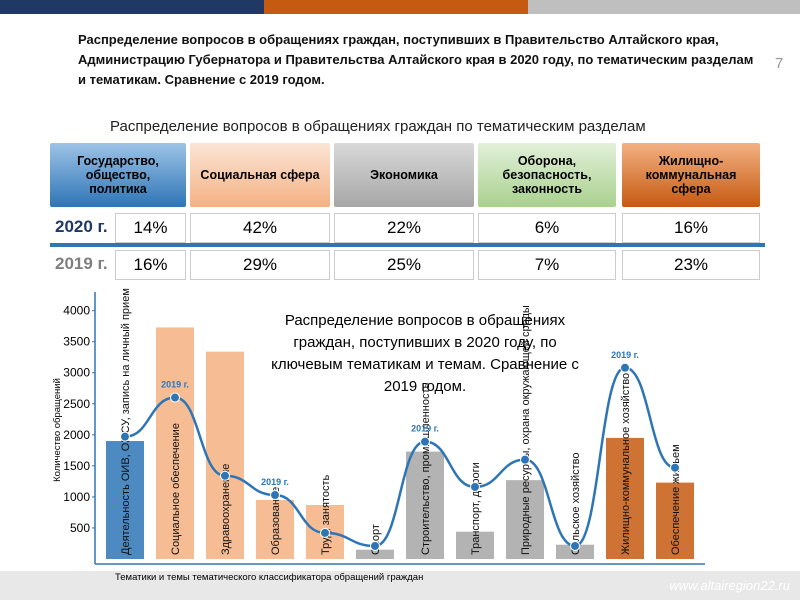 The width and height of the screenshot is (800, 600). I want to click on category-label: Образование, so click(276, 521).